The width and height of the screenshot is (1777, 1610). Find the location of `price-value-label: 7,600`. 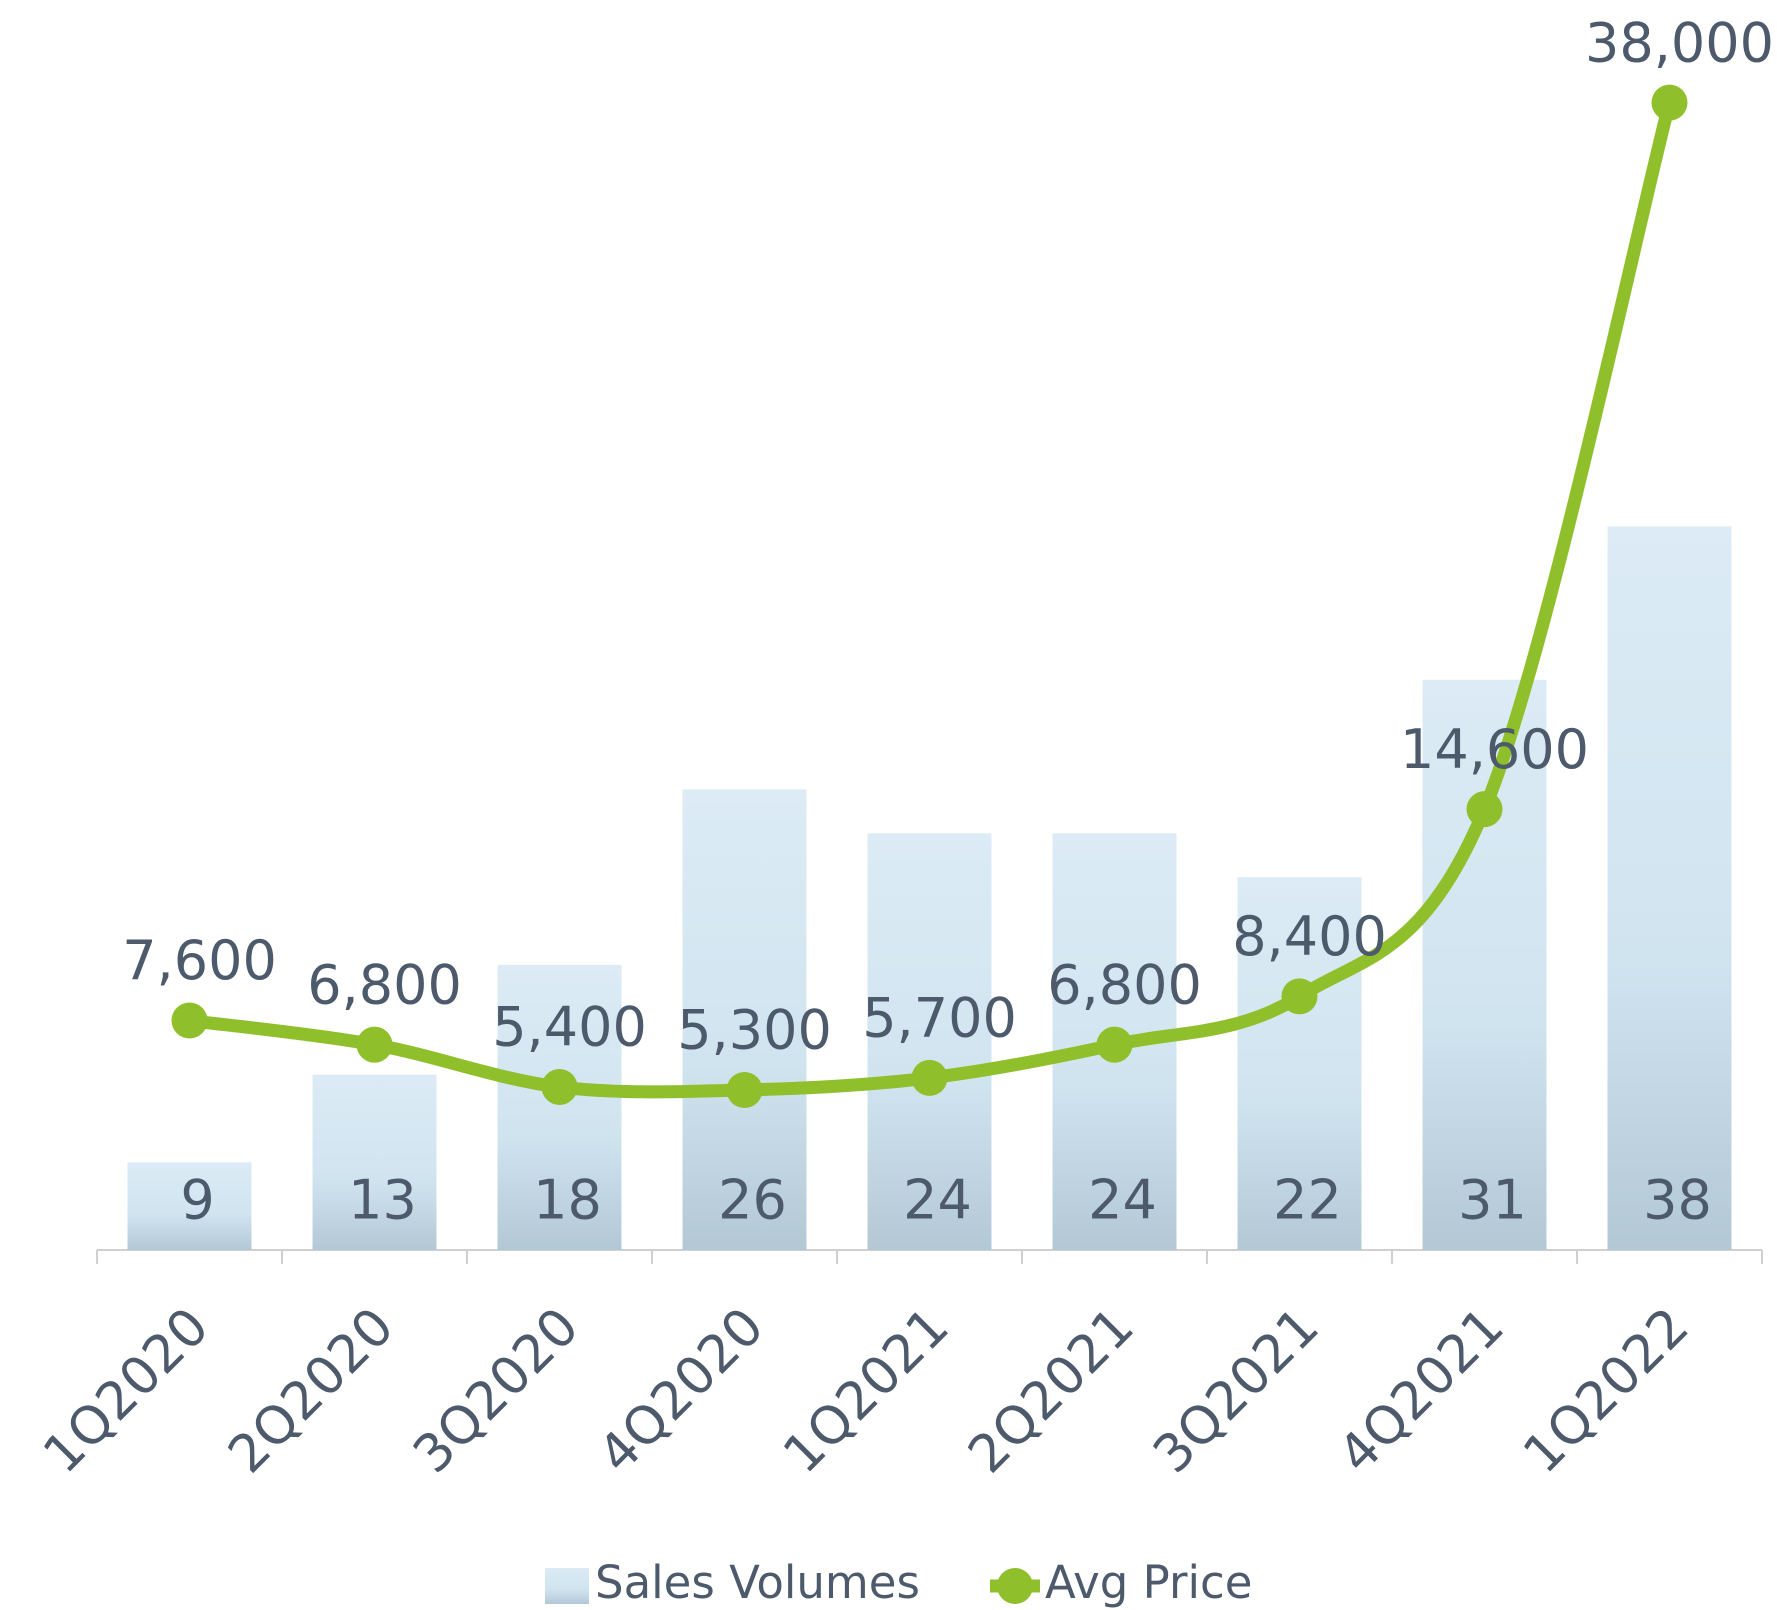

price-value-label: 7,600 is located at coordinates (199, 960).